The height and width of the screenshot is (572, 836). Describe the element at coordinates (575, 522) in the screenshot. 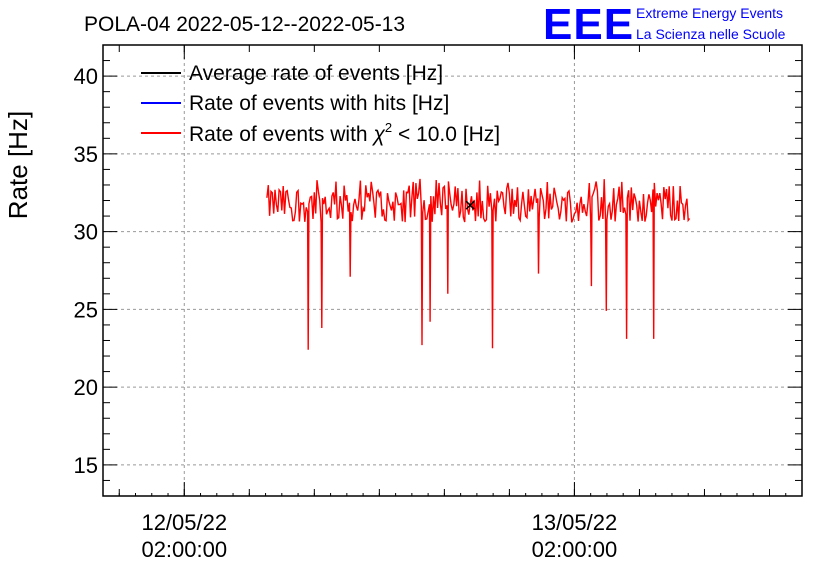

I see `x-tick-date-1: 13/05/22` at that location.